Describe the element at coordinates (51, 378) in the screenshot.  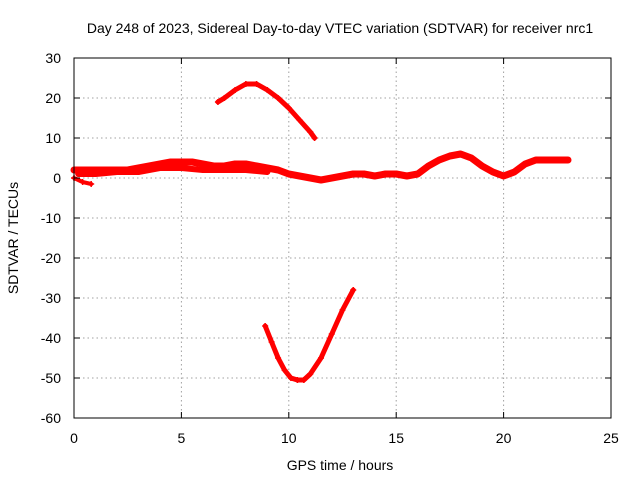
I see `y-tick-label: -50` at that location.